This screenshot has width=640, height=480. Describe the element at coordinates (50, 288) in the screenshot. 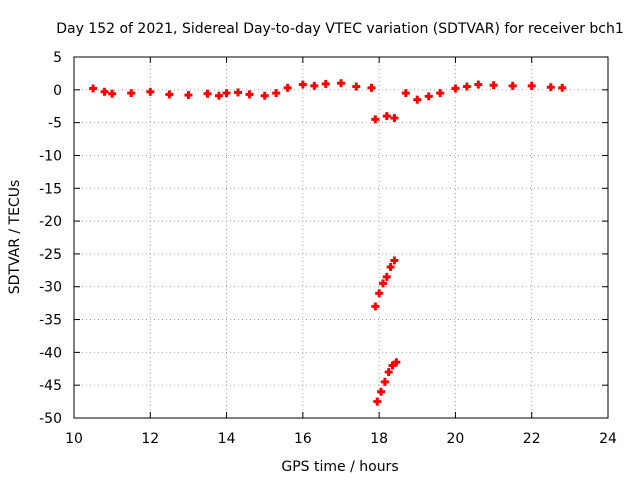

I see `y-tick-label: -30` at that location.